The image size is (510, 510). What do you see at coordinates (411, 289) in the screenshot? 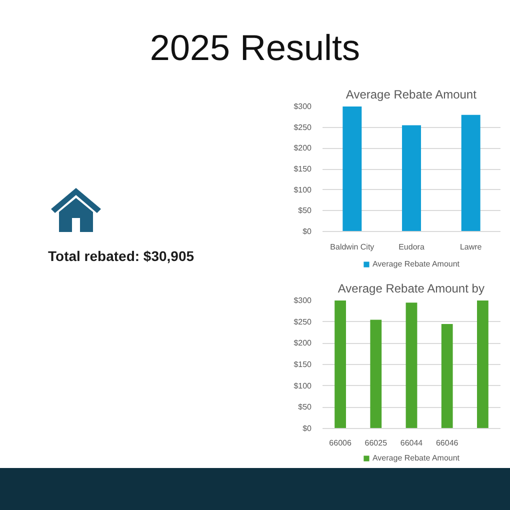
I see `chart-title: Average Rebate Amount by` at bounding box center [411, 289].